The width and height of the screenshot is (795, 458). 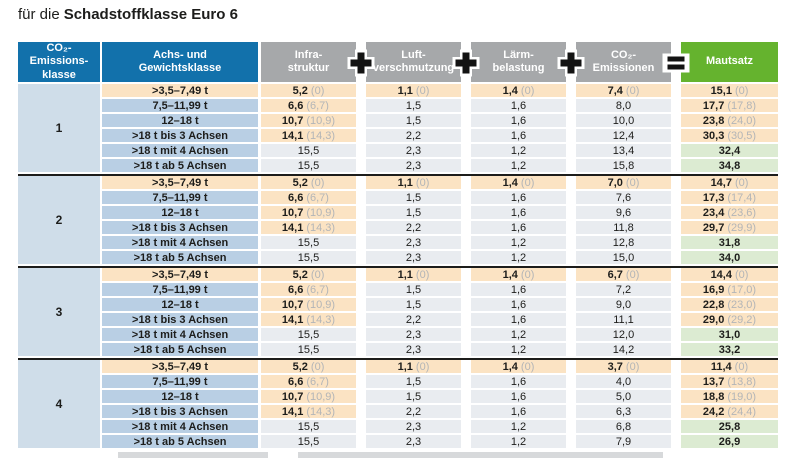 What do you see at coordinates (721, 182) in the screenshot?
I see `cell-value: 14,7` at bounding box center [721, 182].